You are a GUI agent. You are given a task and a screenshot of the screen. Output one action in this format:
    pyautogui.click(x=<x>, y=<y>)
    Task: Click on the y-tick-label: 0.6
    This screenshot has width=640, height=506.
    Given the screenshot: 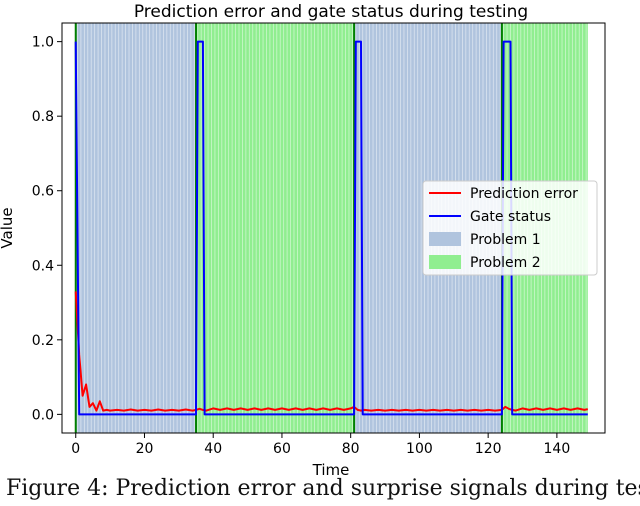 What is the action you would take?
    pyautogui.click(x=43, y=192)
    